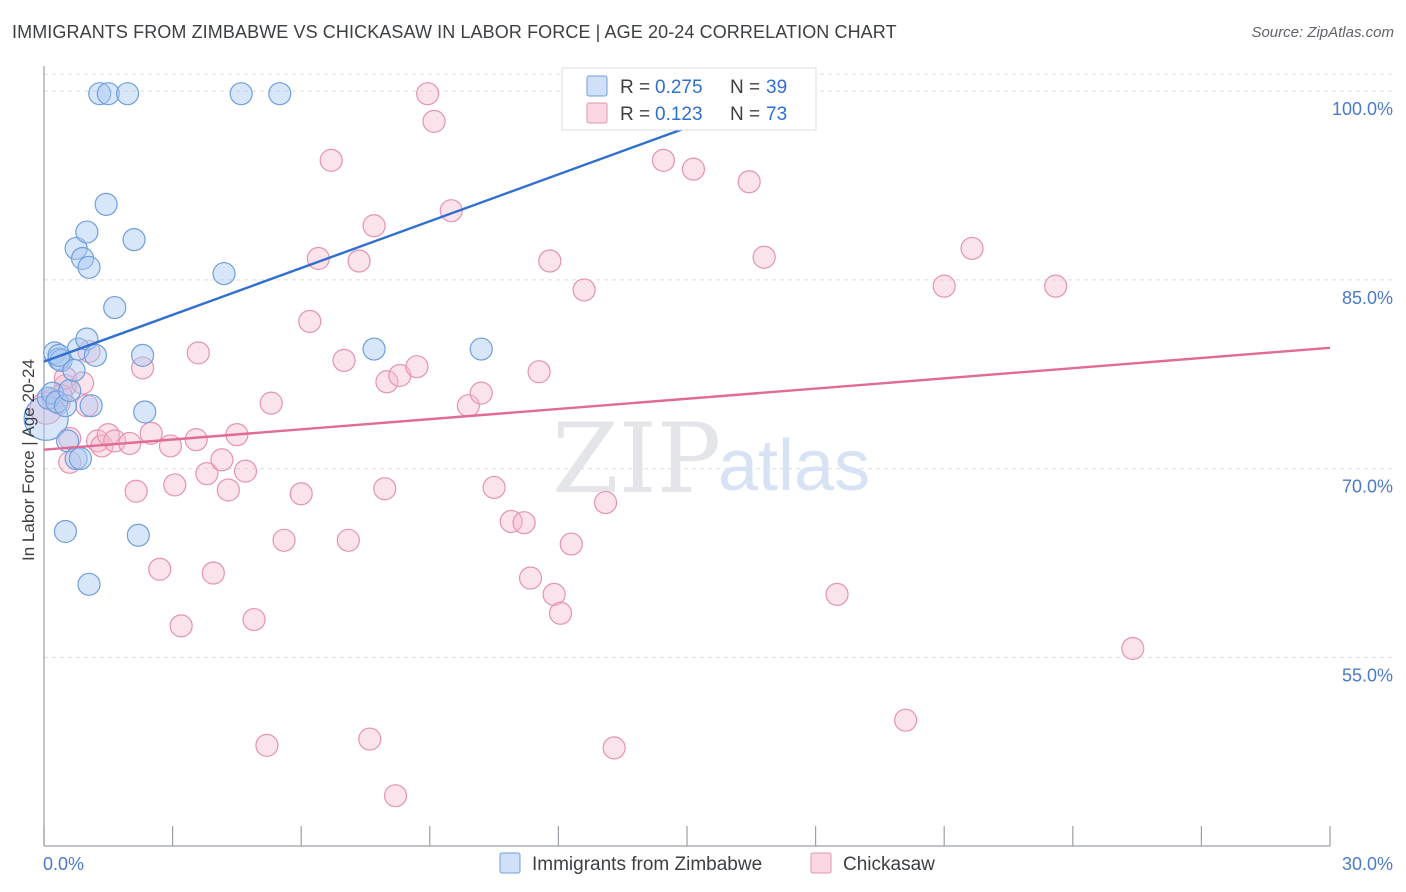  What do you see at coordinates (1367, 298) in the screenshot?
I see `y-tick-label: 85.0%` at bounding box center [1367, 298].